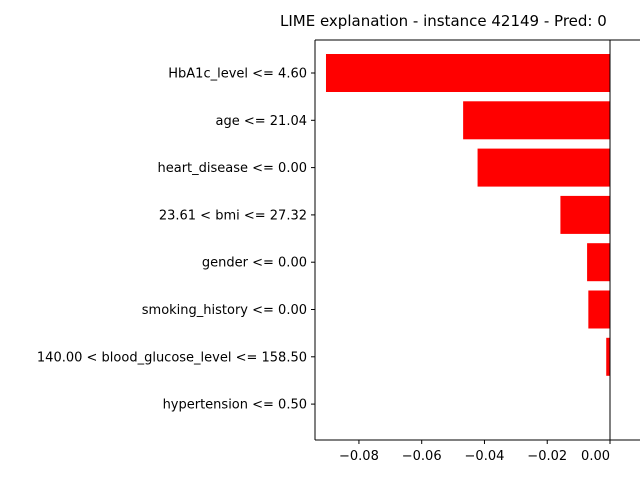 The image size is (640, 480). I want to click on y-tick-label: HbA1c_level <= 4.60, so click(237, 74).